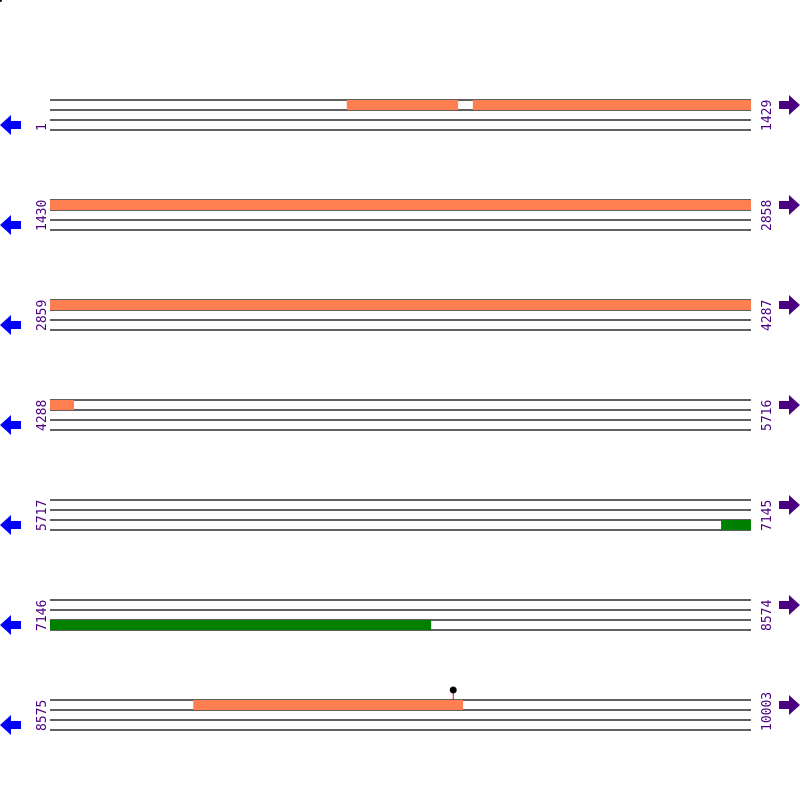 This screenshot has width=800, height=804. What do you see at coordinates (767, 115) in the screenshot?
I see `row-end-label: 1429` at bounding box center [767, 115].